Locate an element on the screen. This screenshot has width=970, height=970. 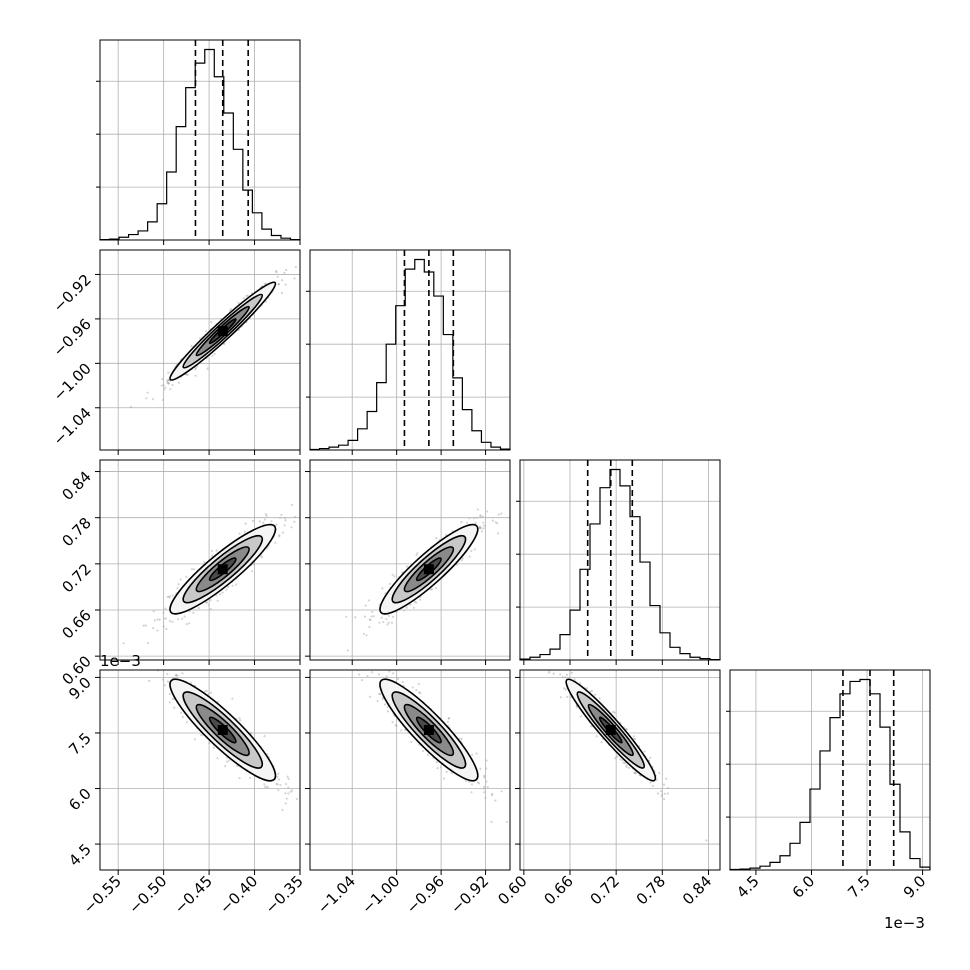
y-tick-label: 6.0 is located at coordinates (80, 800).